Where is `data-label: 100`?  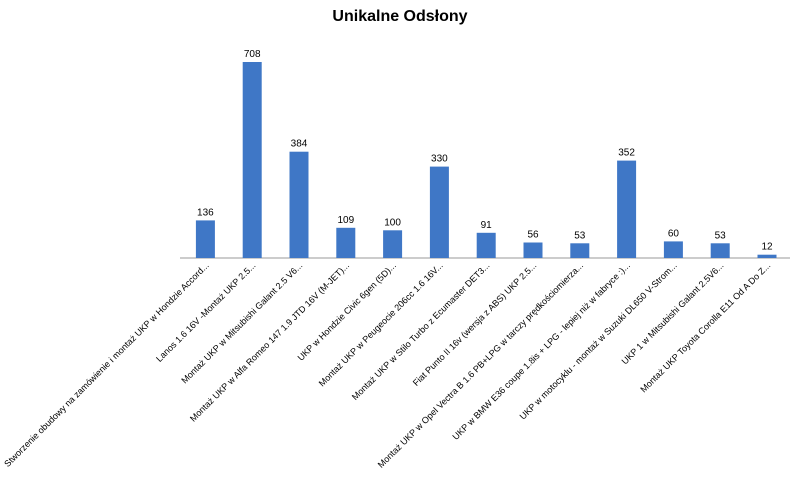 data-label: 100 is located at coordinates (392, 222).